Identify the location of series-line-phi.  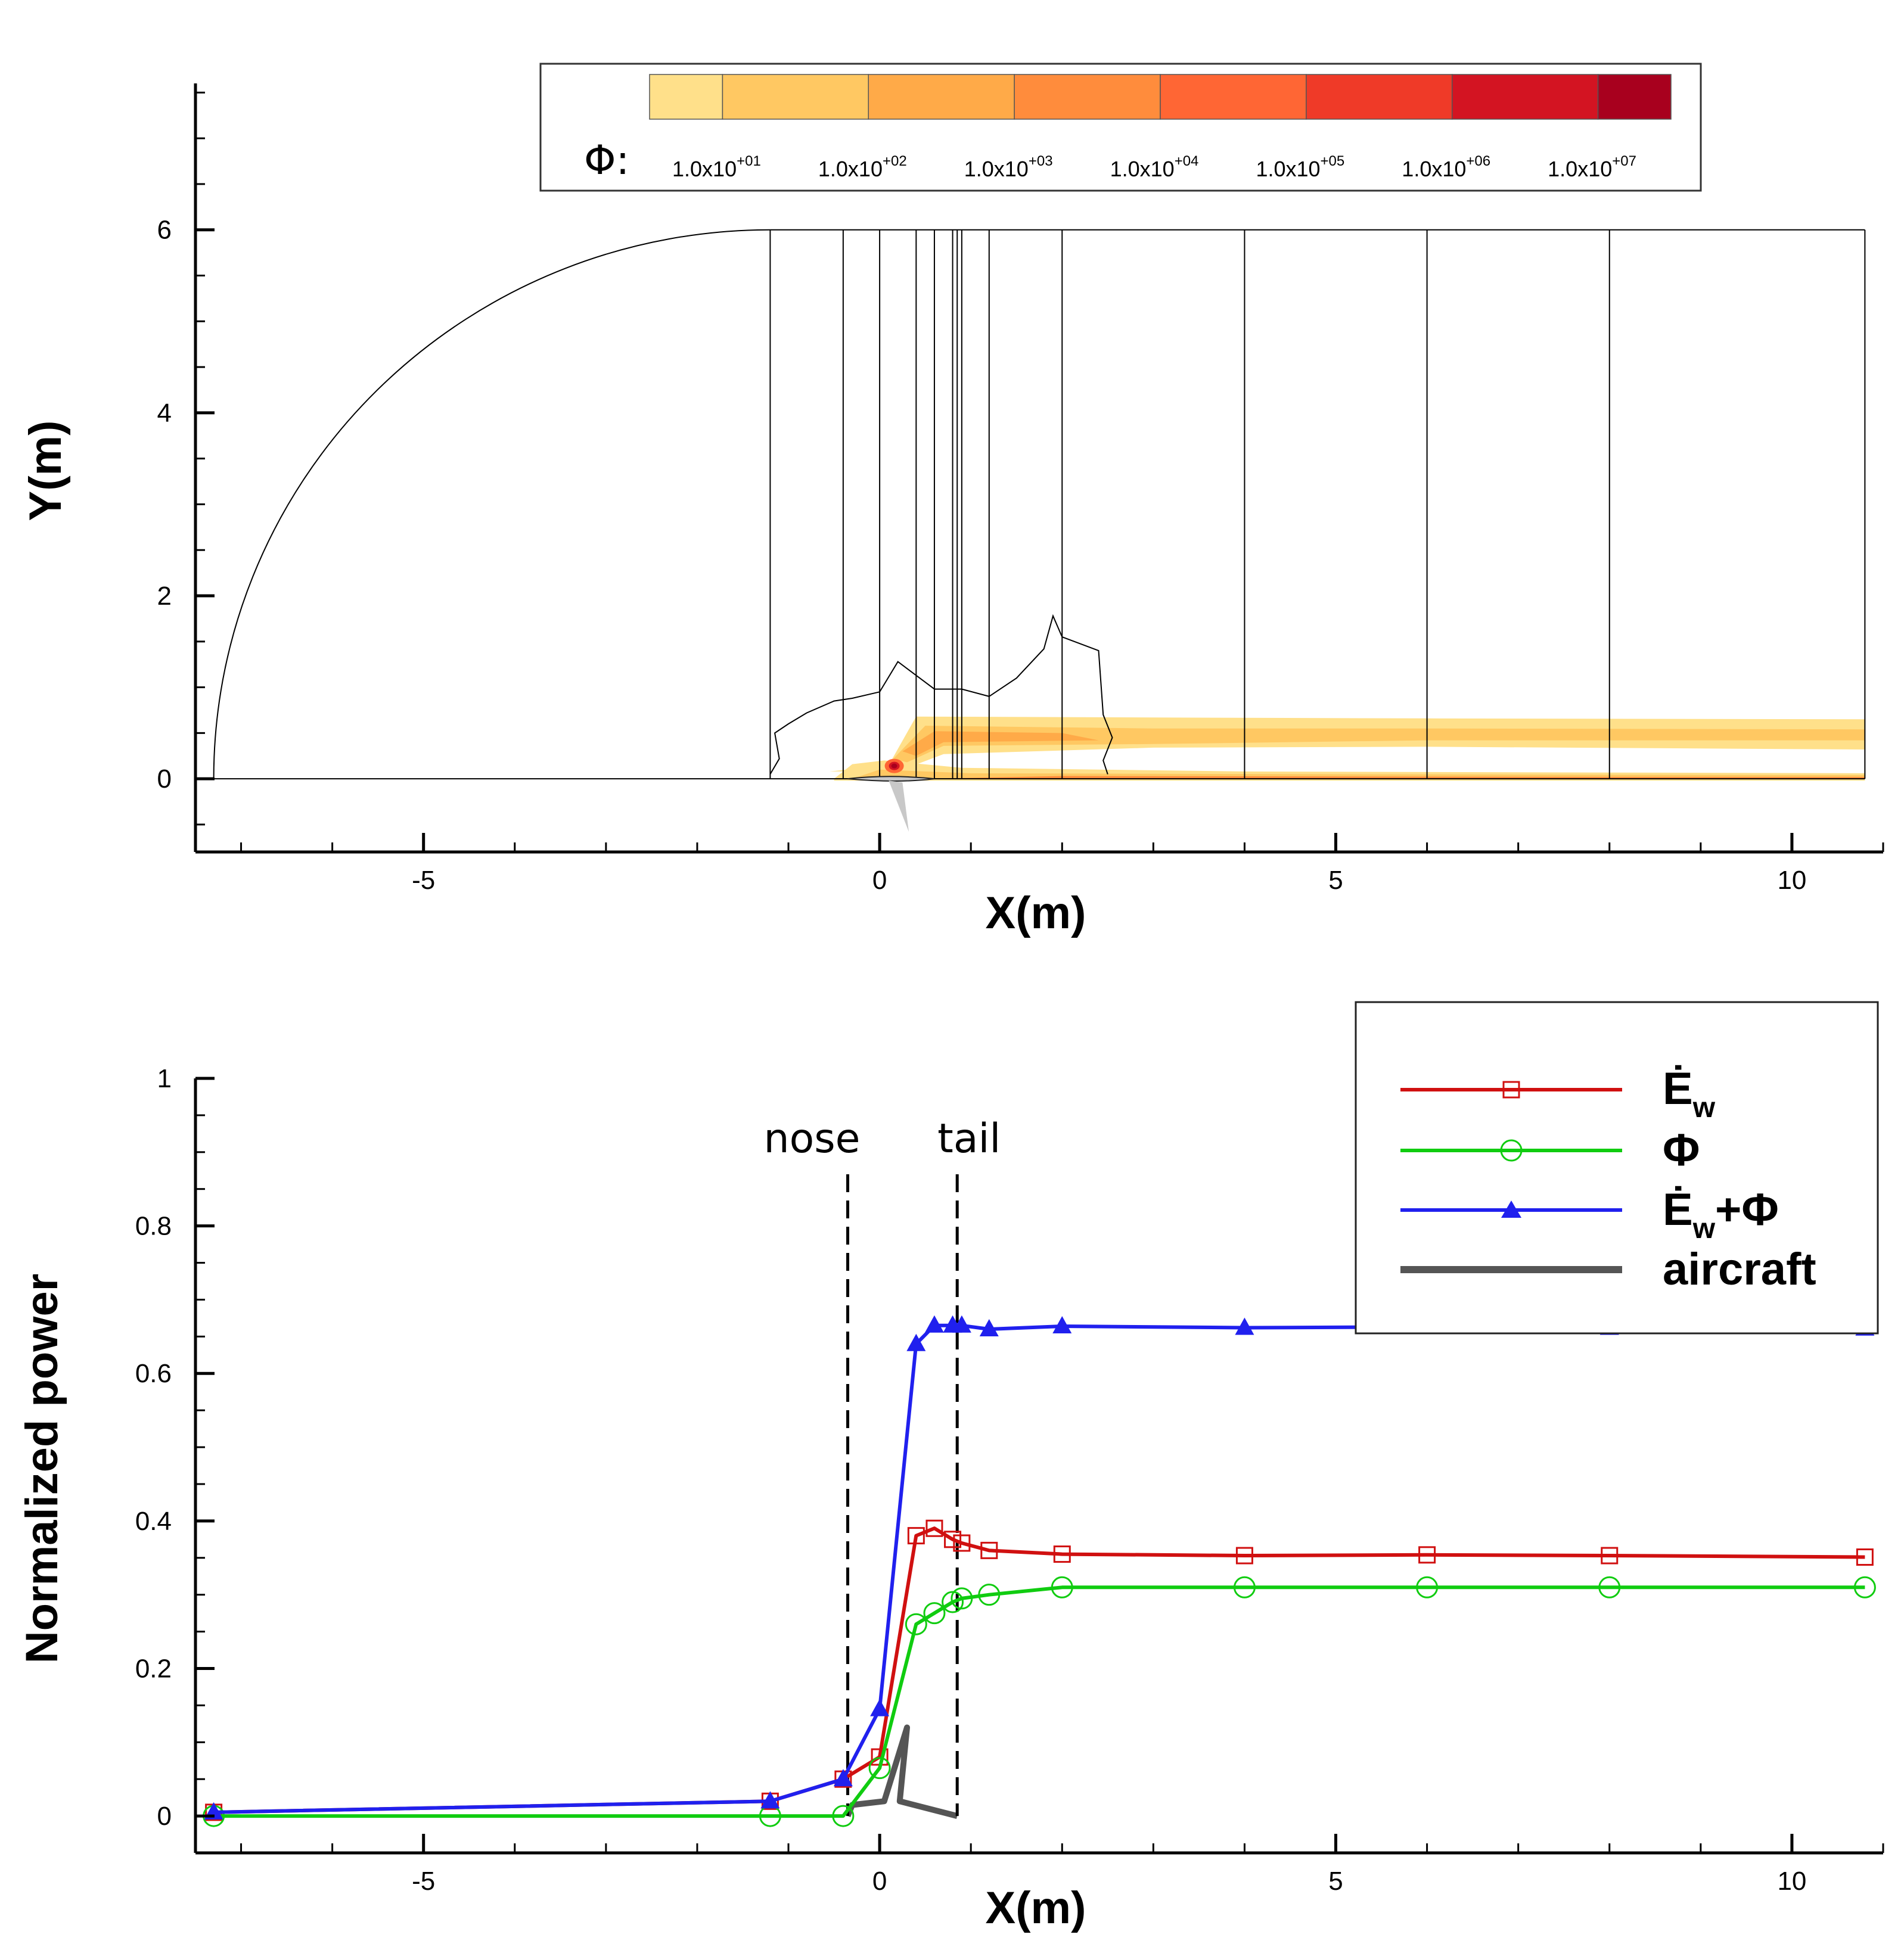
(1039, 1701).